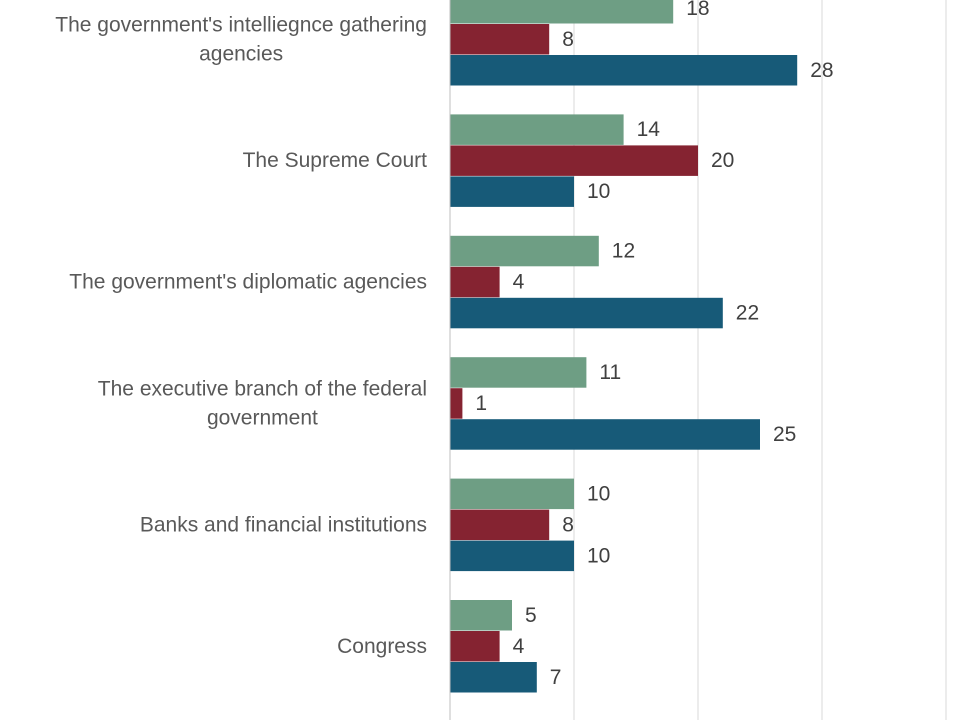 The height and width of the screenshot is (720, 980). I want to click on category-label-line: The Supreme Court, so click(335, 160).